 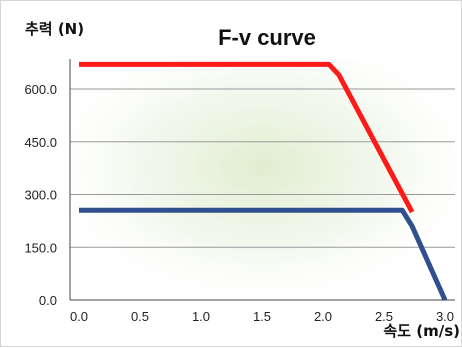 I want to click on y-axis-title: 추력 (N), so click(x=54, y=29).